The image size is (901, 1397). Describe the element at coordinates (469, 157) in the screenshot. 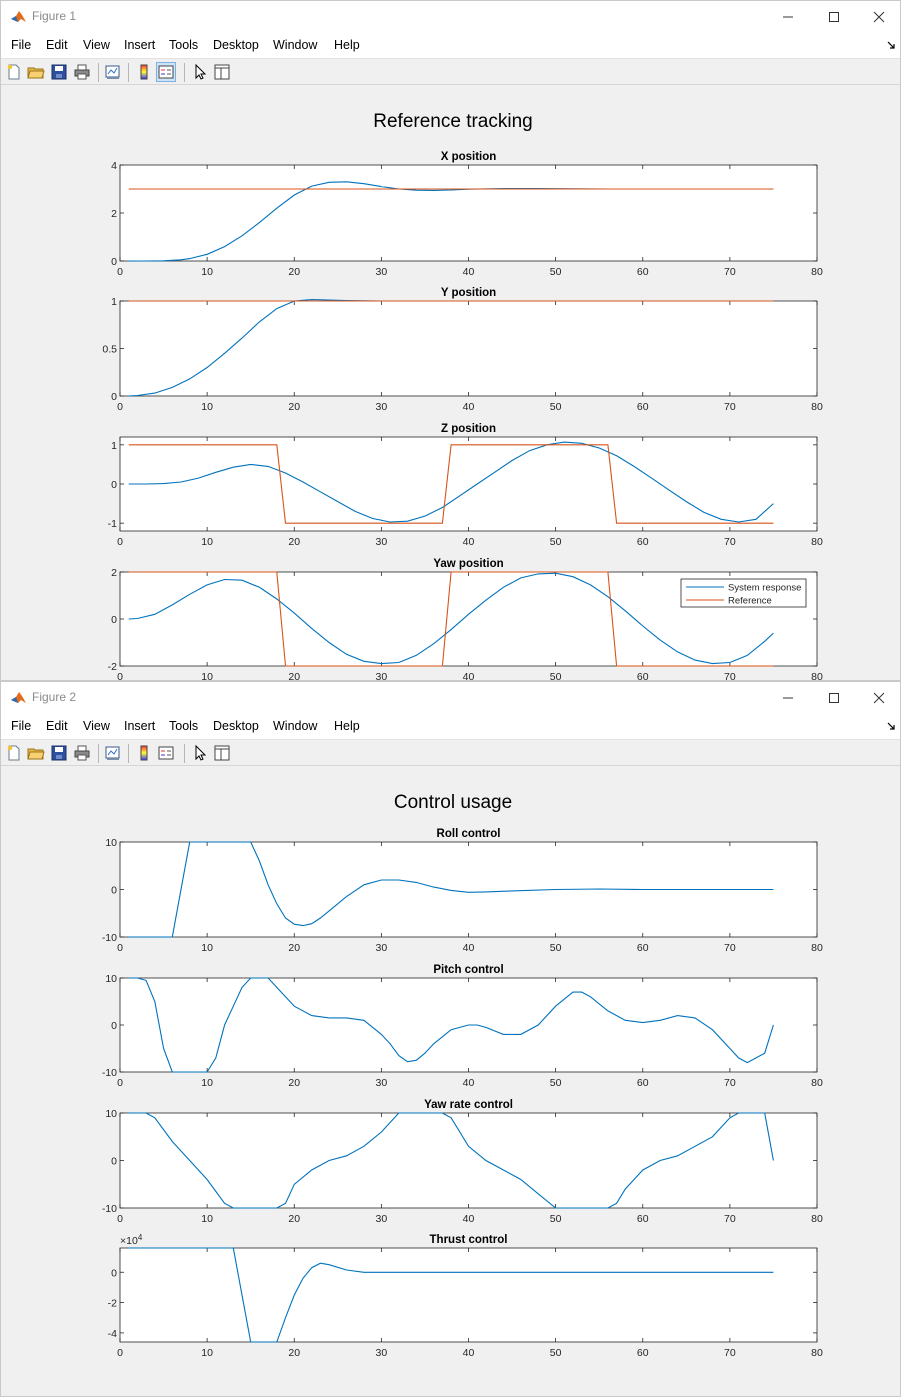

I see `axes-title: X position` at that location.